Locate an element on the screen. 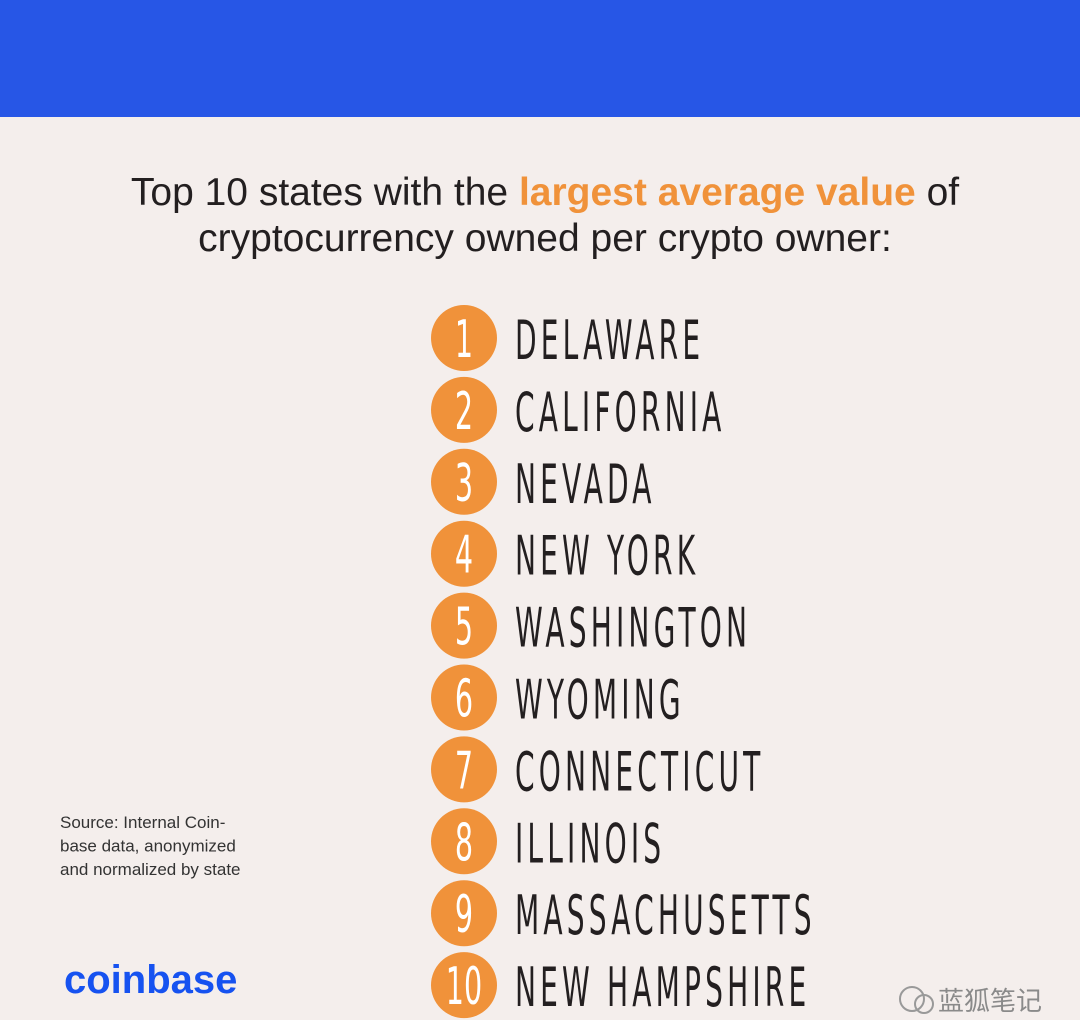  rank-number: 1 is located at coordinates (464, 339).